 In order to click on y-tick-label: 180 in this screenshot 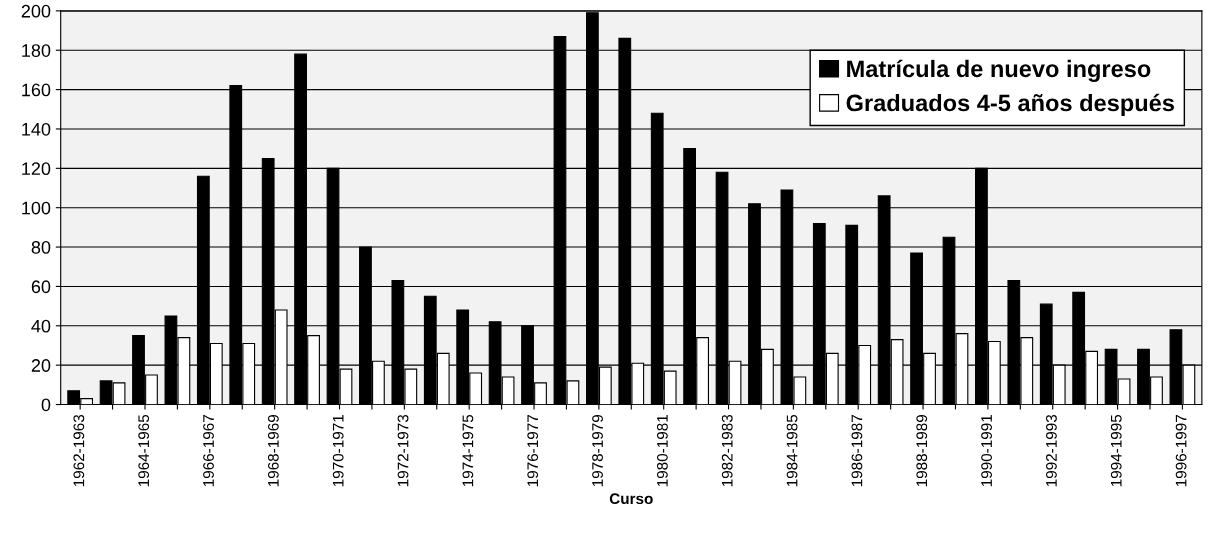, I will do `click(36, 50)`.